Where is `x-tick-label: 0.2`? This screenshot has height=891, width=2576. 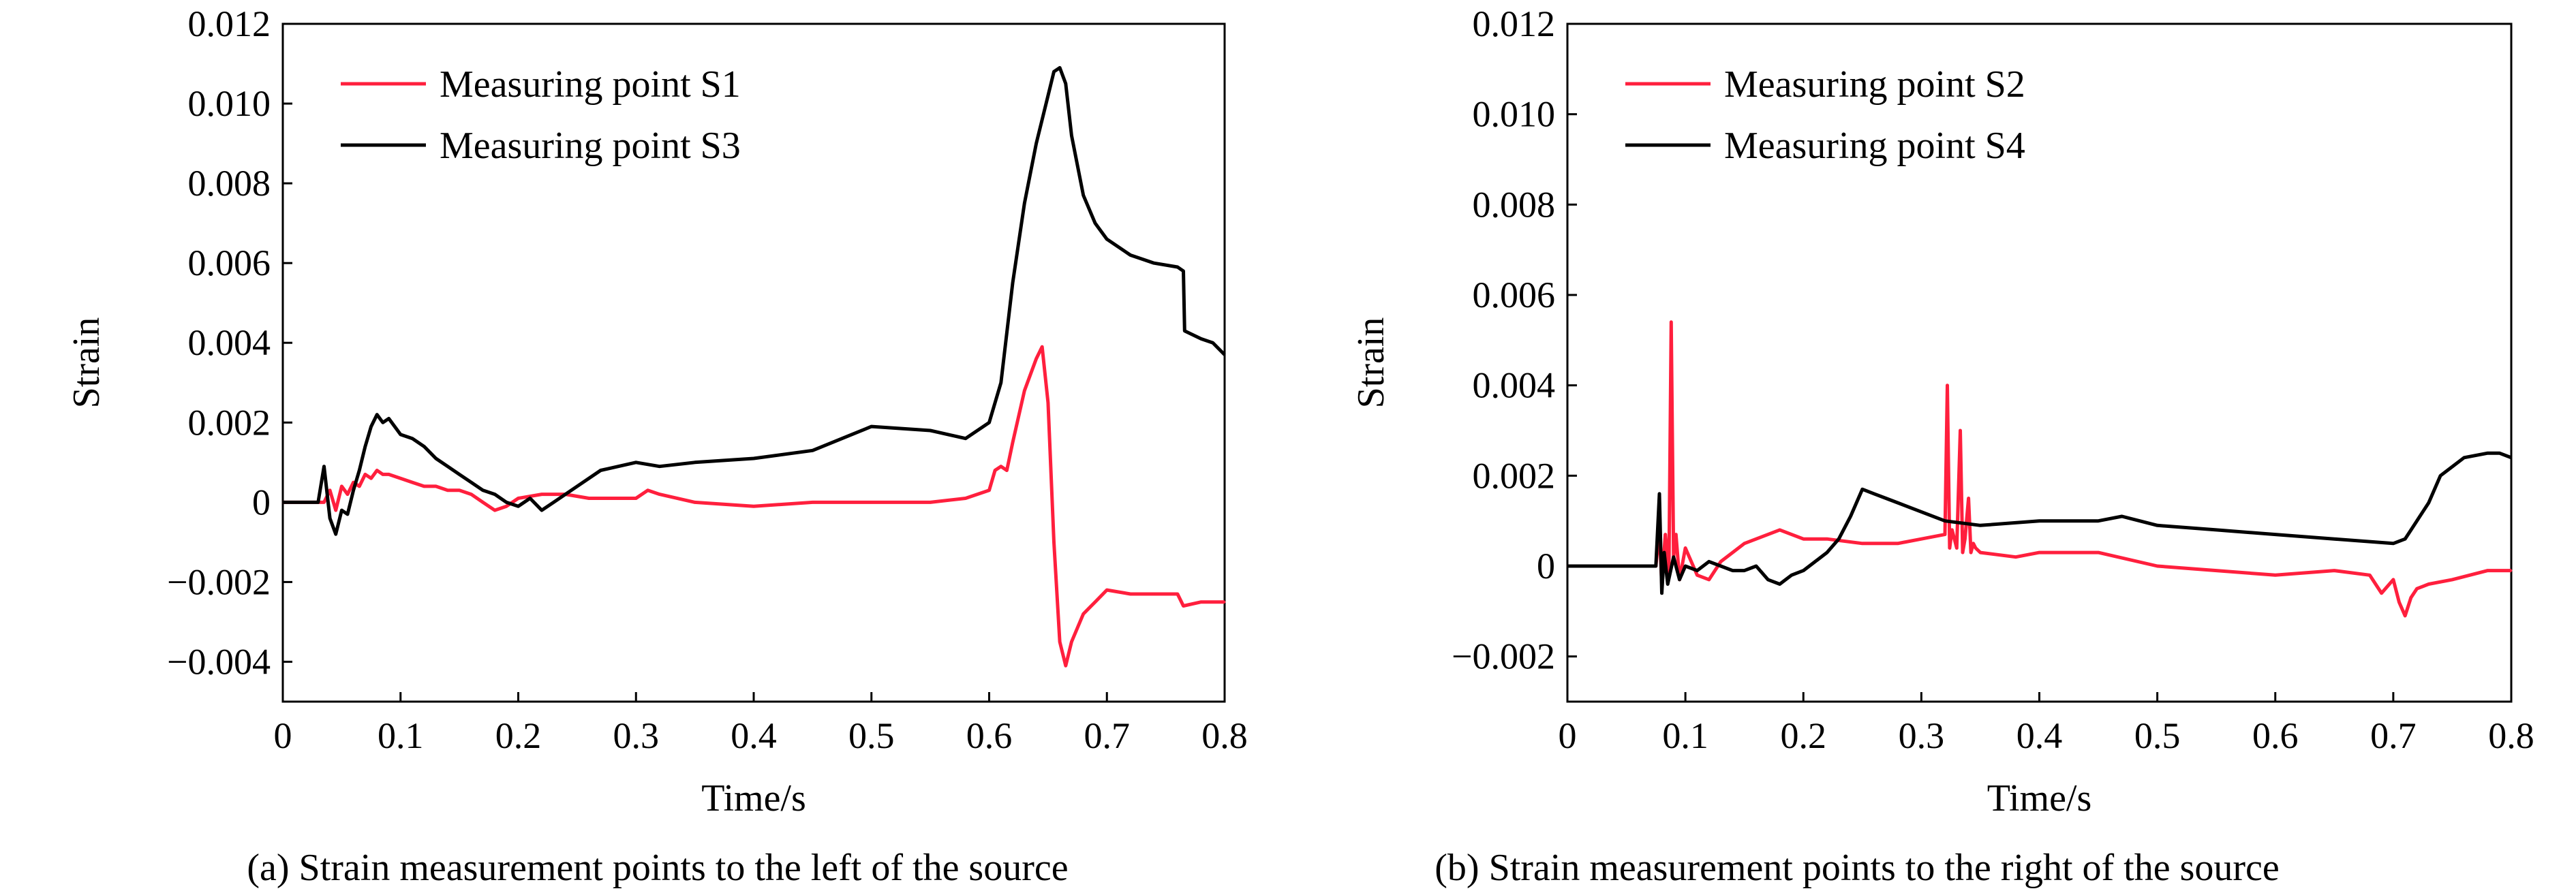 x-tick-label: 0.2 is located at coordinates (518, 735).